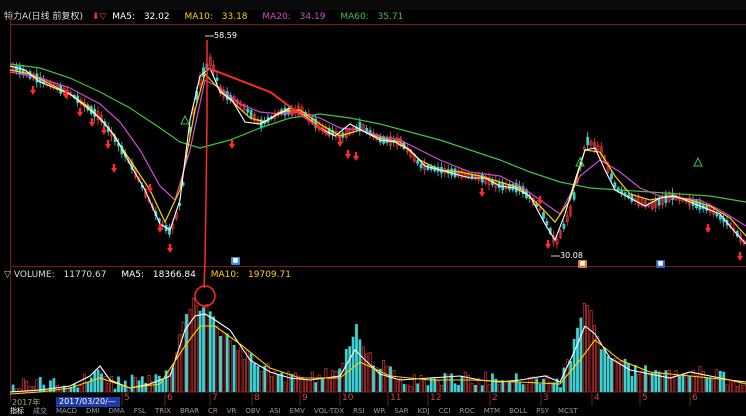 The height and width of the screenshot is (416, 746). Describe the element at coordinates (257, 398) in the screenshot. I see `month-tick-label: 8` at that location.